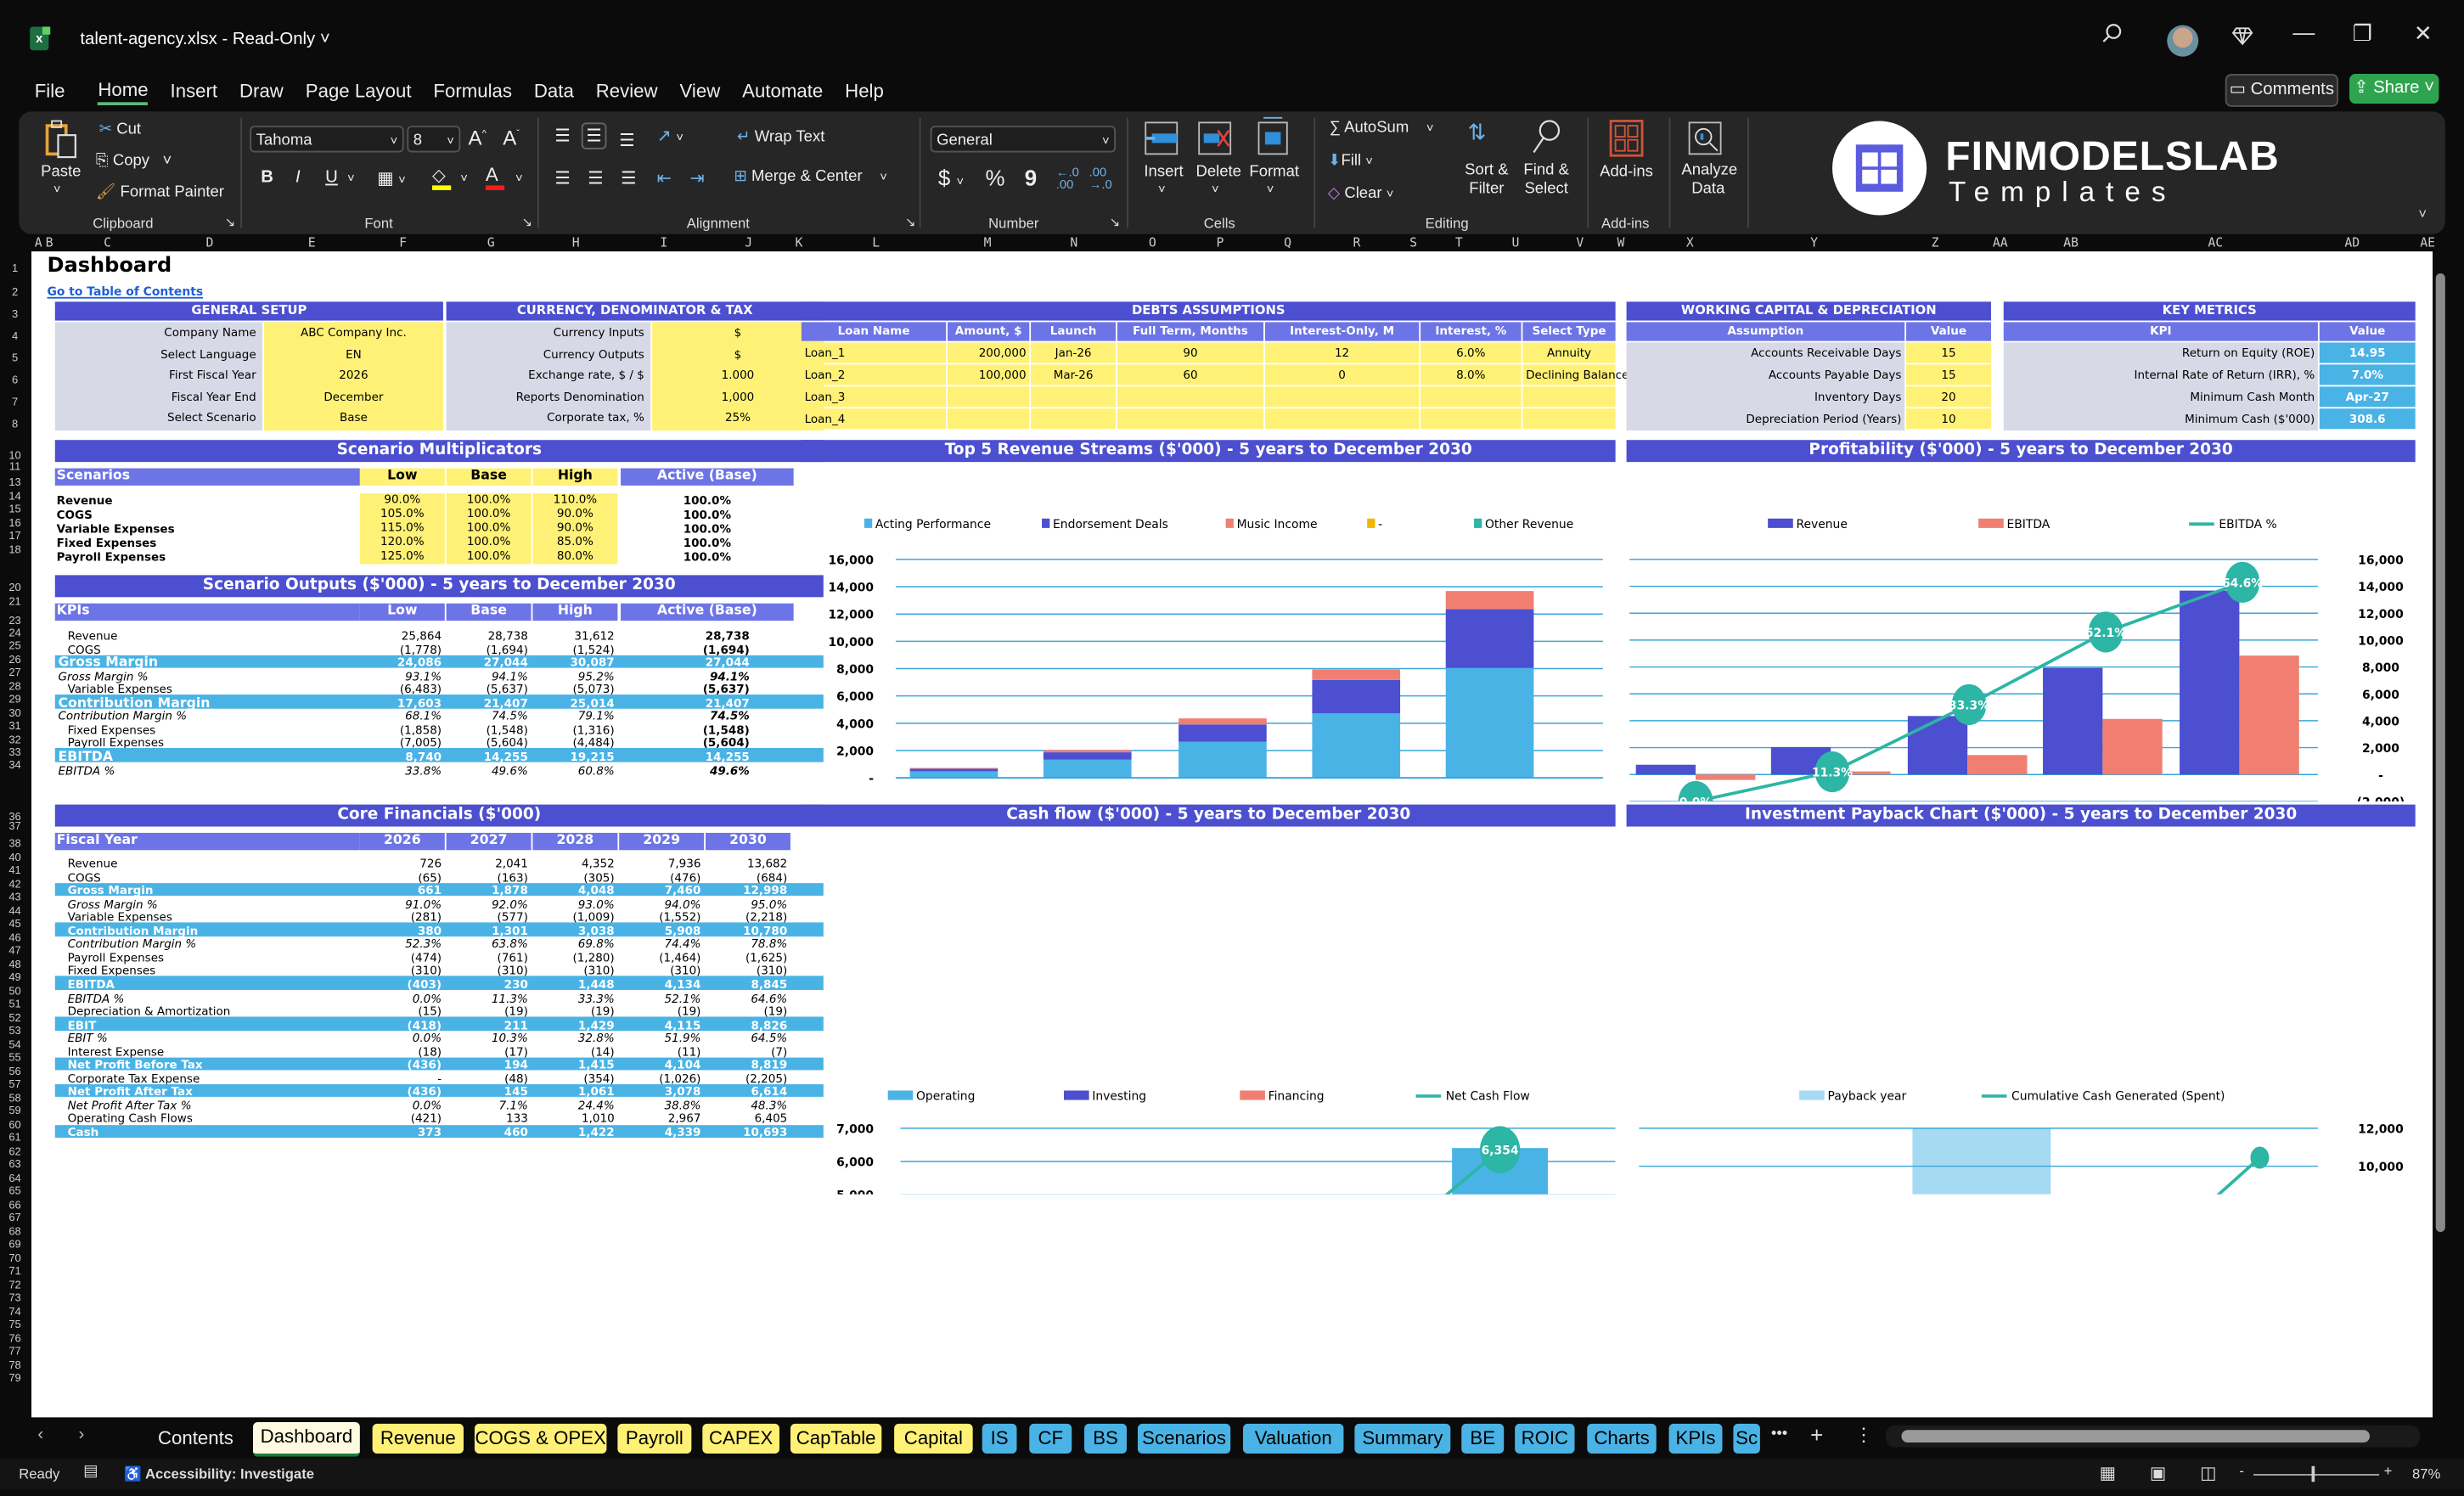 This screenshot has height=1496, width=2464. Describe the element at coordinates (57, 189) in the screenshot. I see `paste-dropdown-icon: ˅` at that location.